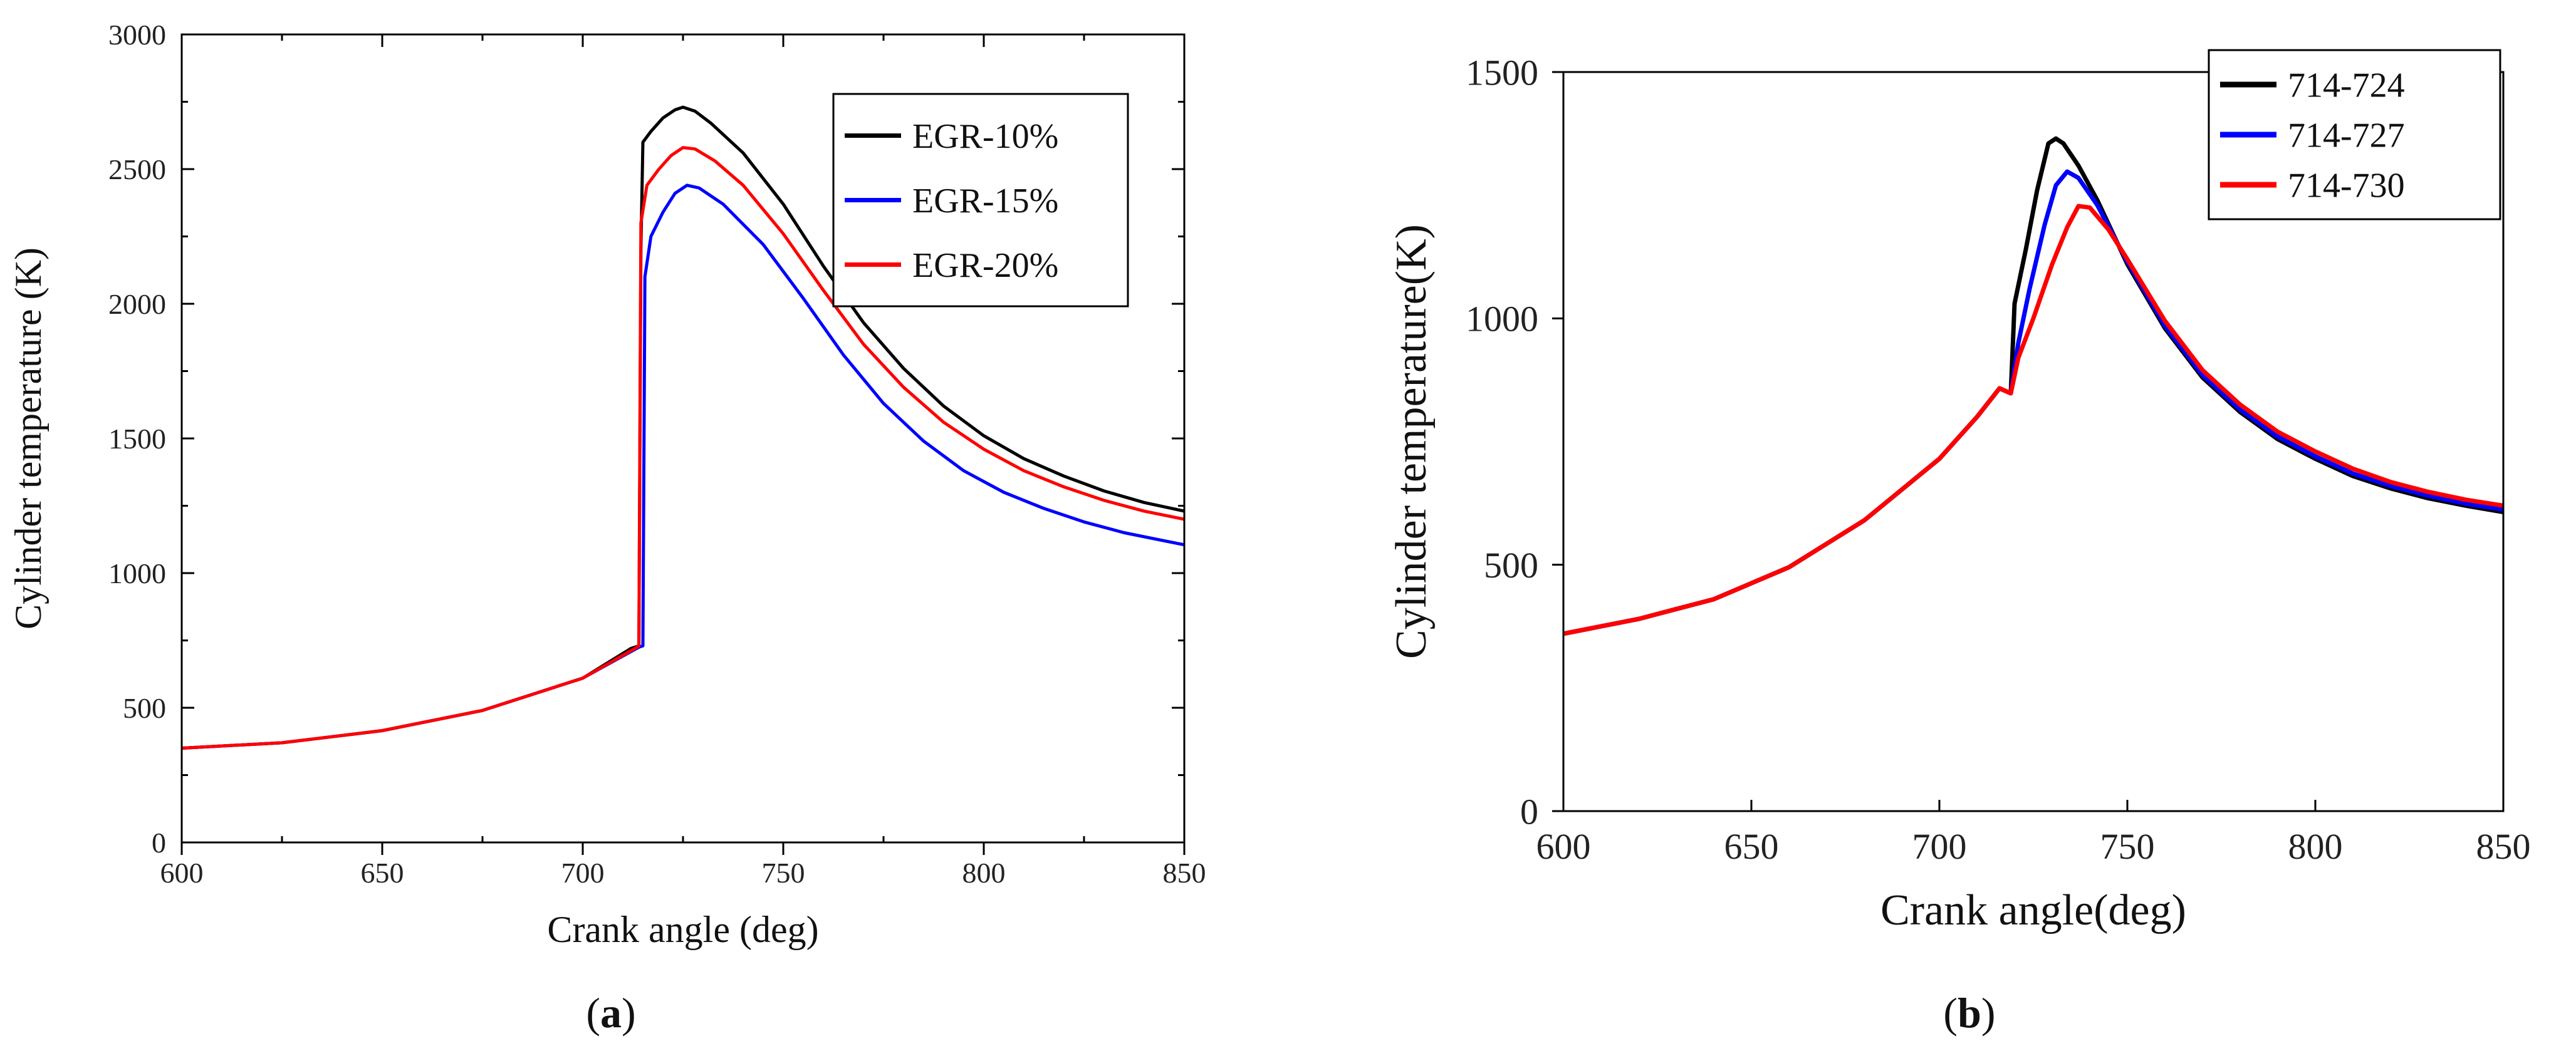 The image size is (2576, 1051). I want to click on x-axis-title: Crank angle(deg), so click(2033, 910).